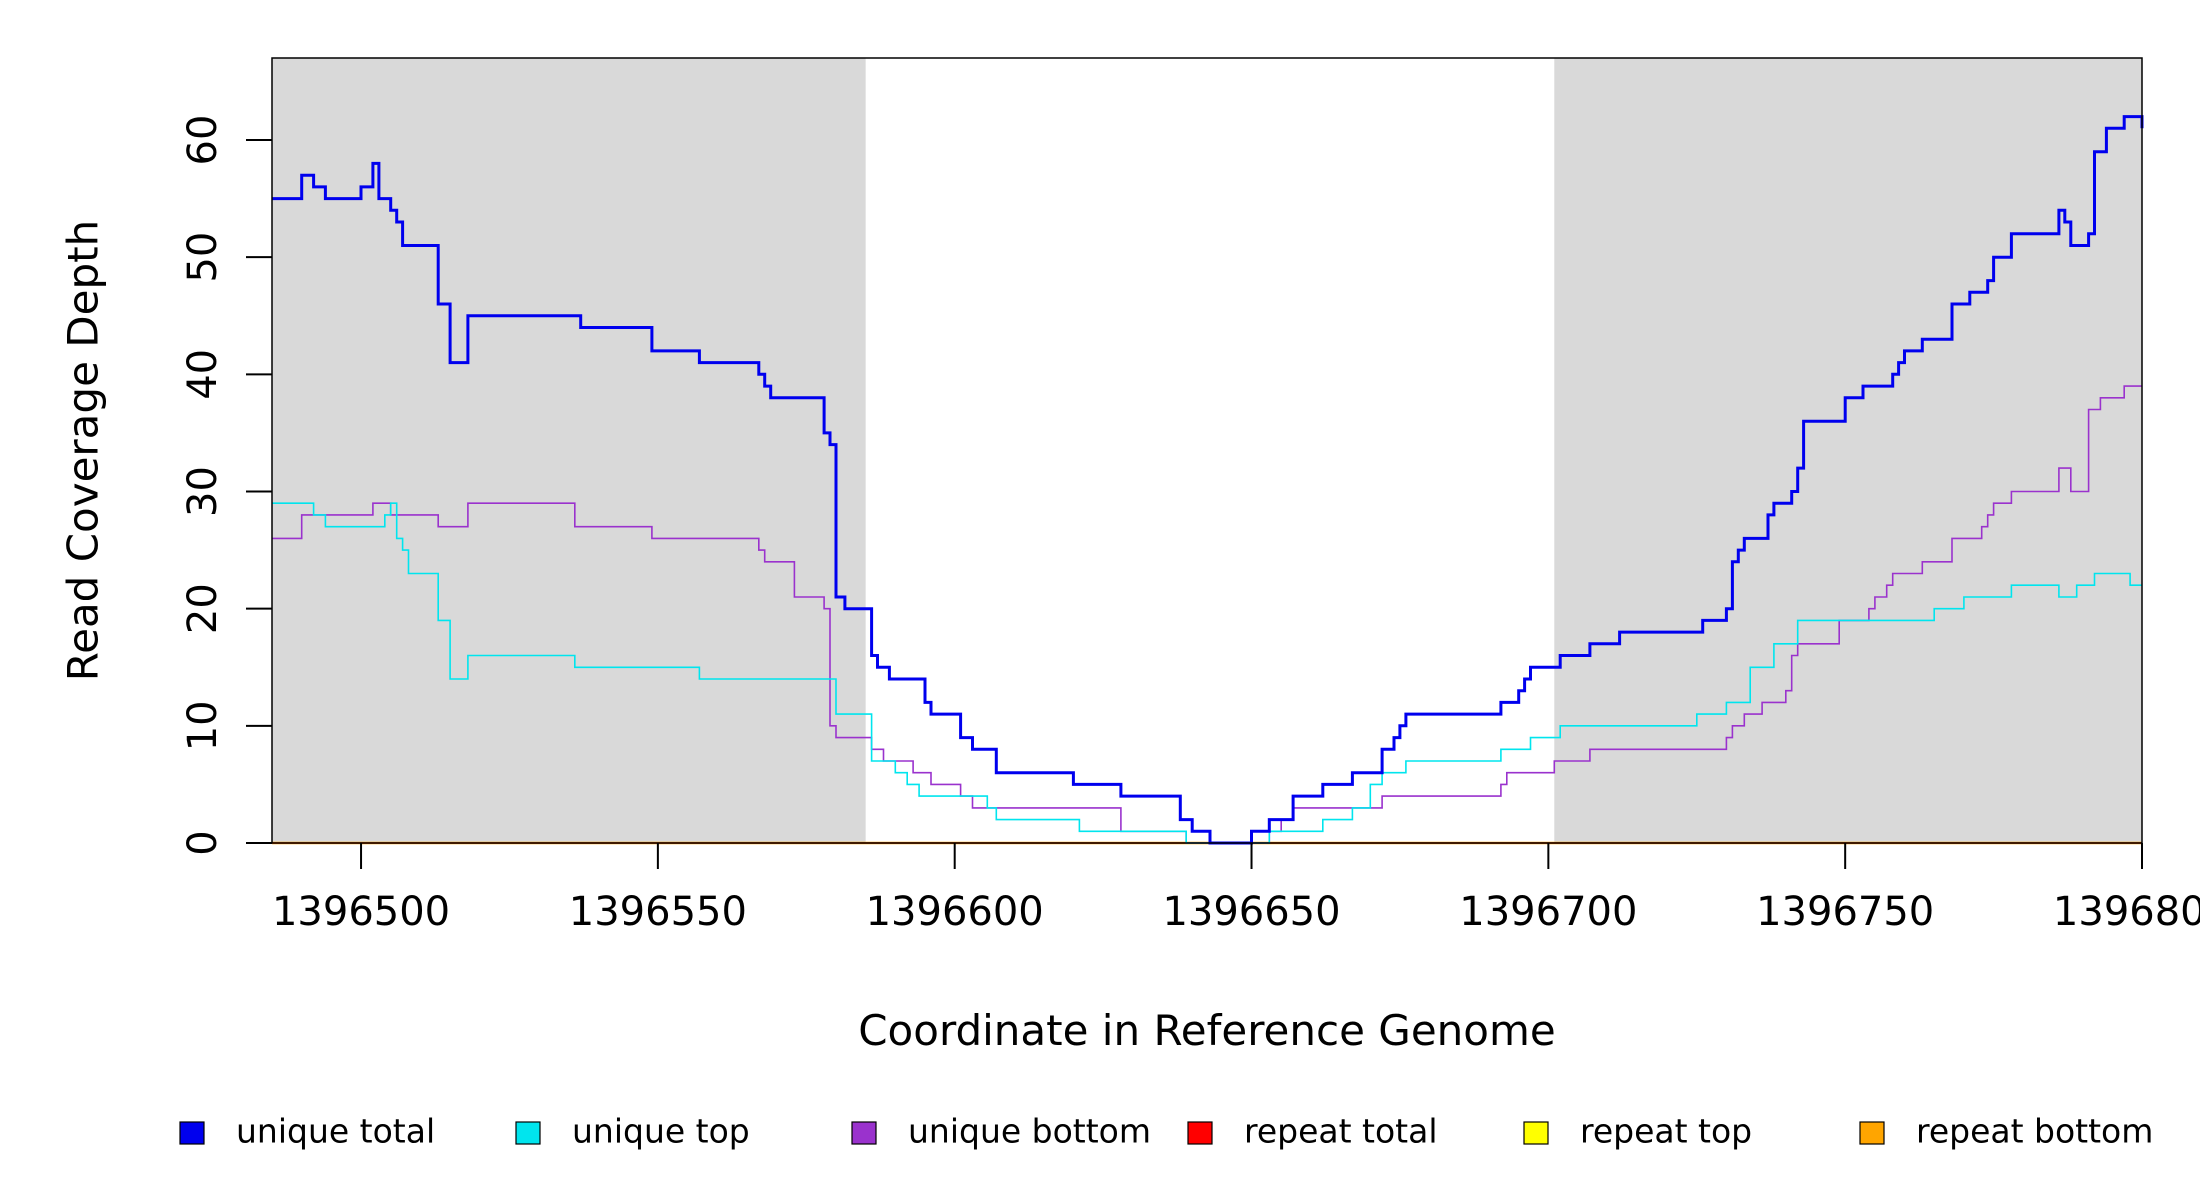  I want to click on x-axis-title: Coordinate in Reference Genome, so click(1207, 1030).